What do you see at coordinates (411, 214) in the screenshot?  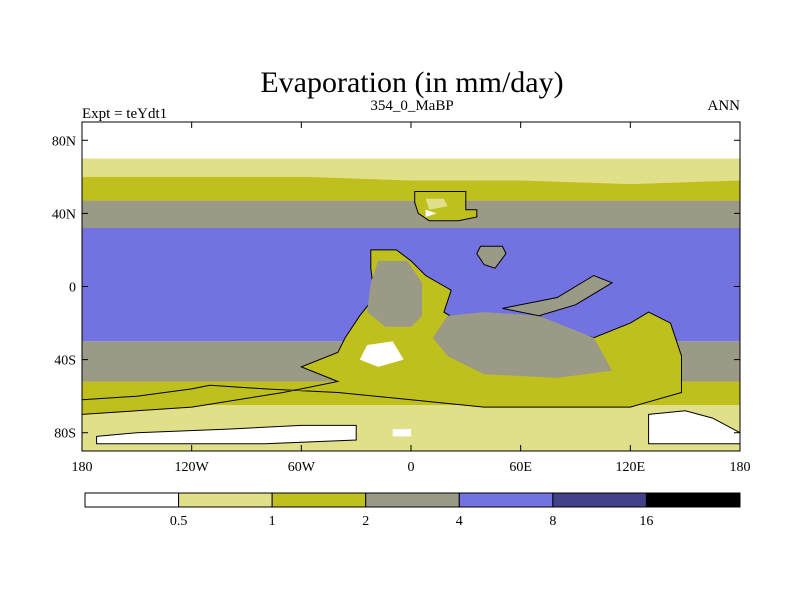 I see `north-grey-band` at bounding box center [411, 214].